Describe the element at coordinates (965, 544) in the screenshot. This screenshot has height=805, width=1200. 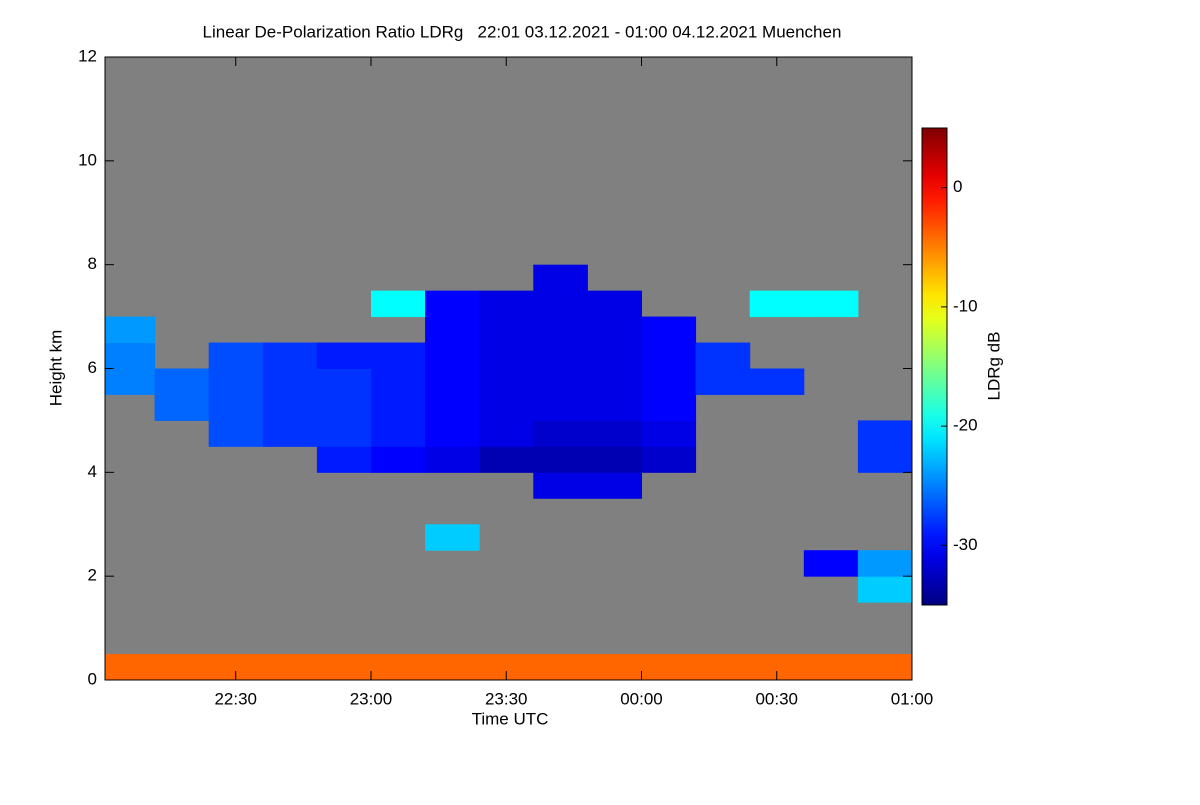
I see `colorbar-tick-label: -30` at that location.